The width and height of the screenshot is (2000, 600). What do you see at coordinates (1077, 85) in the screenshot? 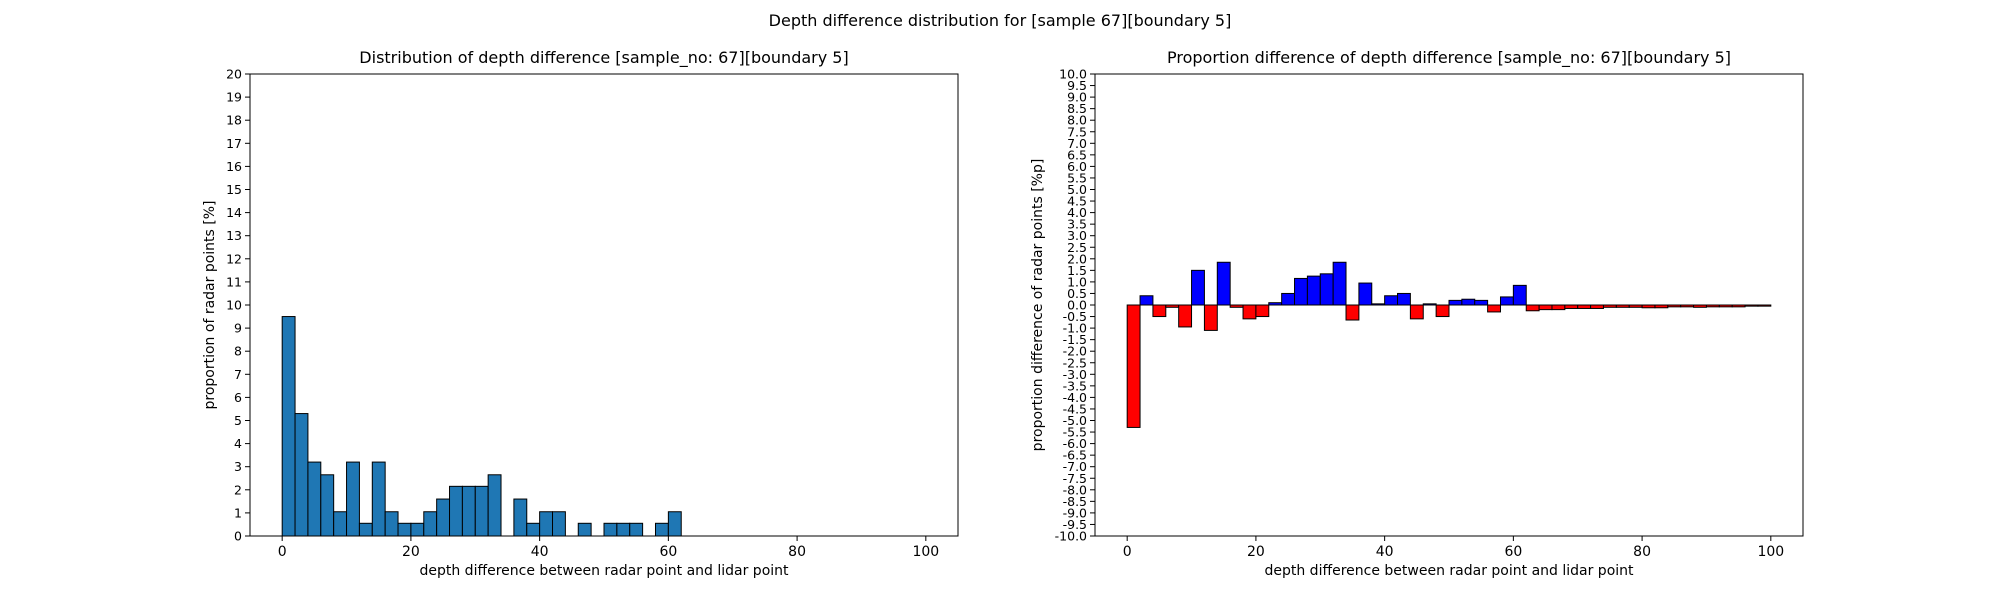
I see `right-chart-ytick-label: 9.5` at bounding box center [1077, 85].